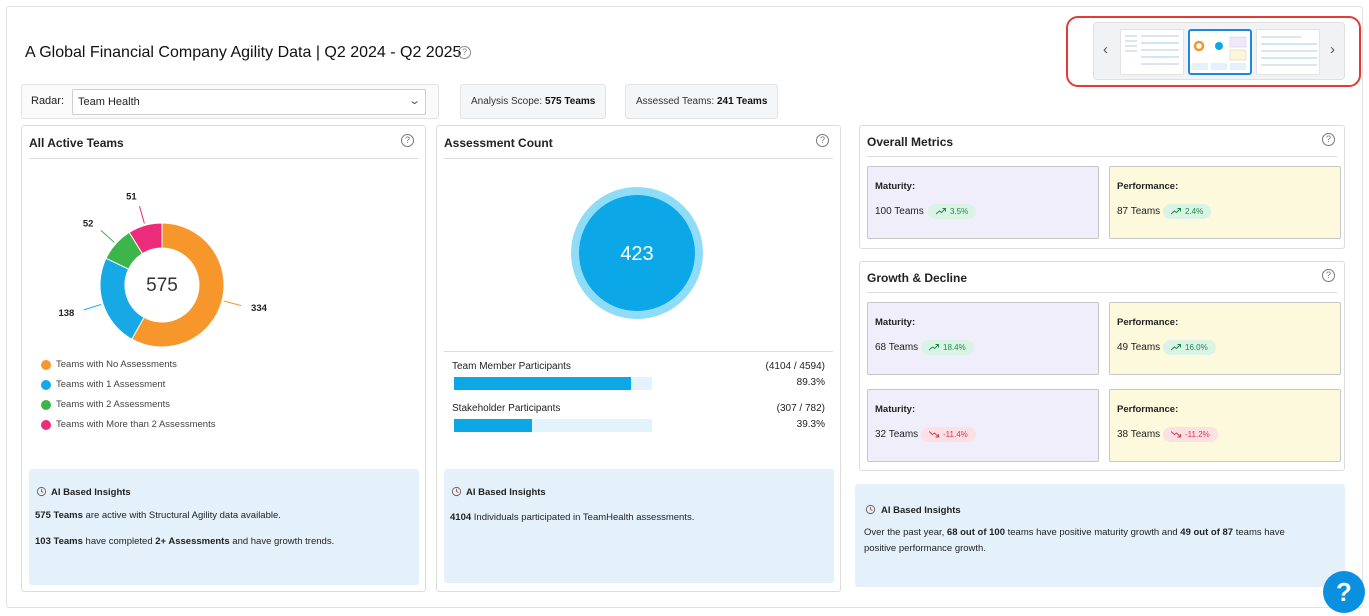 The width and height of the screenshot is (1369, 616). I want to click on carousel-thumb-2-active, so click(1220, 52).